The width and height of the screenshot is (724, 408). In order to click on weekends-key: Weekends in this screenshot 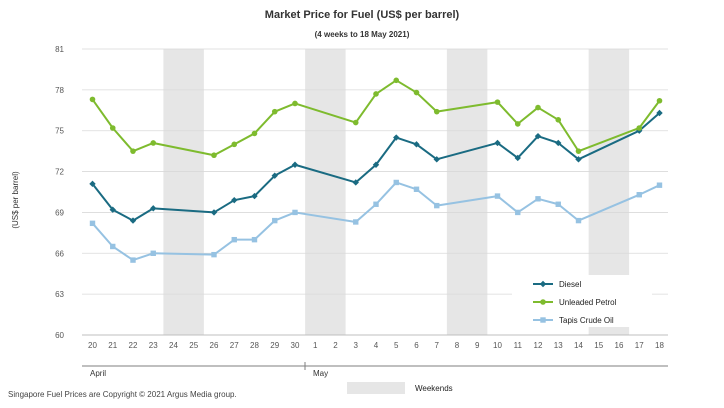, I will do `click(400, 388)`.